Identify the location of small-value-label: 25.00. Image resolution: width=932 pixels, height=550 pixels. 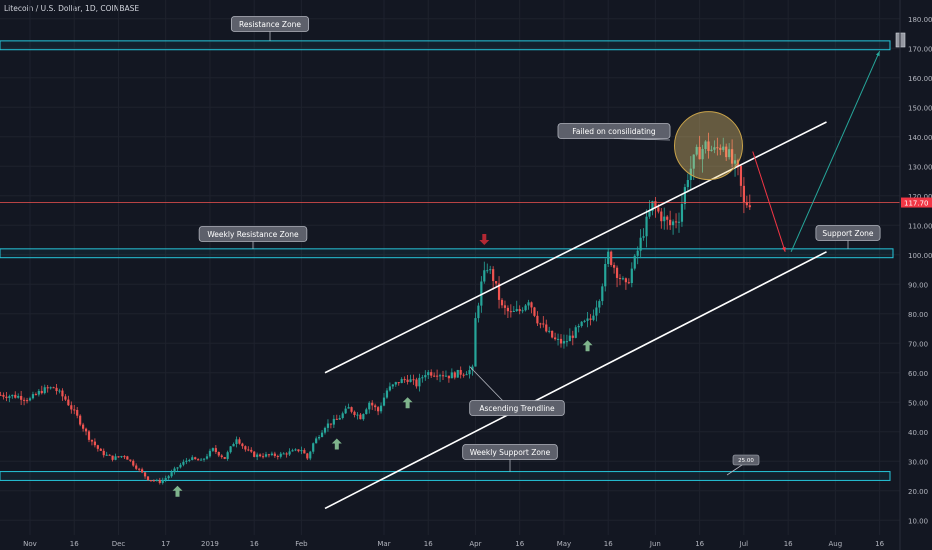
(743, 465).